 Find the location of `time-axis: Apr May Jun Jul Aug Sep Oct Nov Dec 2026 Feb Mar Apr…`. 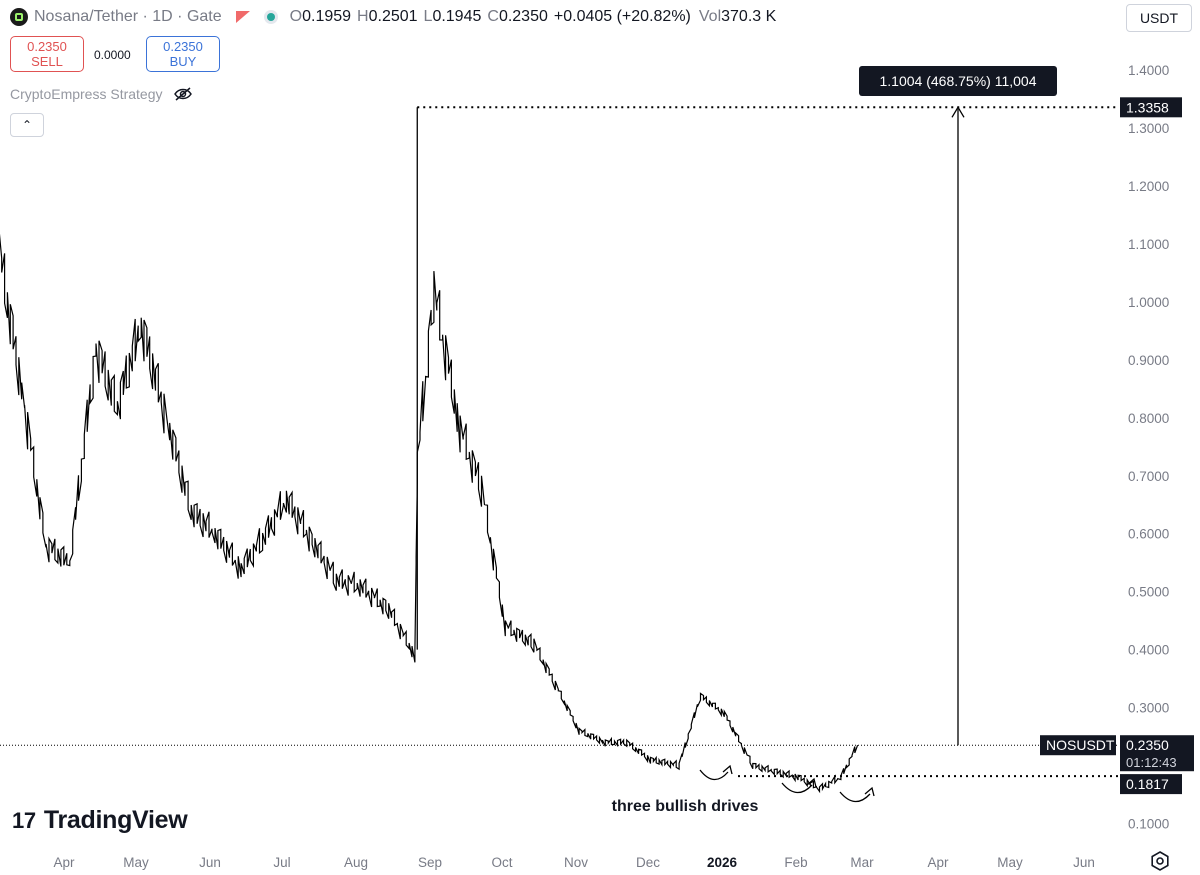

time-axis: Apr May Jun Jul Aug Sep Oct Nov Dec 2026 Feb Mar Apr… is located at coordinates (573, 862).